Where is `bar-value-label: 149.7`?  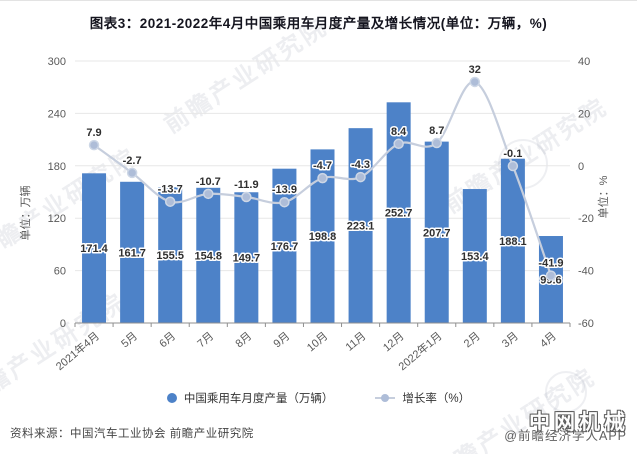
bar-value-label: 149.7 is located at coordinates (247, 259).